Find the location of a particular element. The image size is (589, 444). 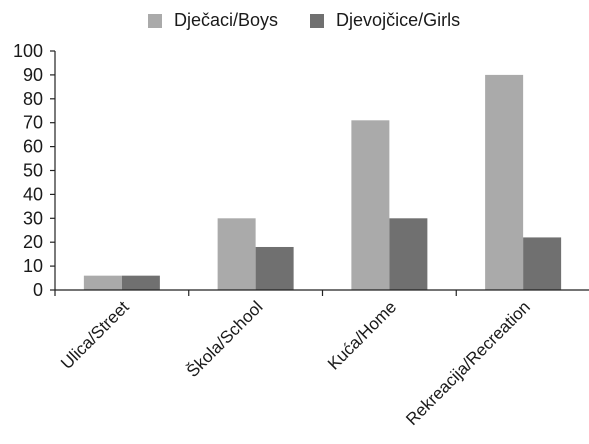

y-tick-label-4: 40 is located at coordinates (33, 194).